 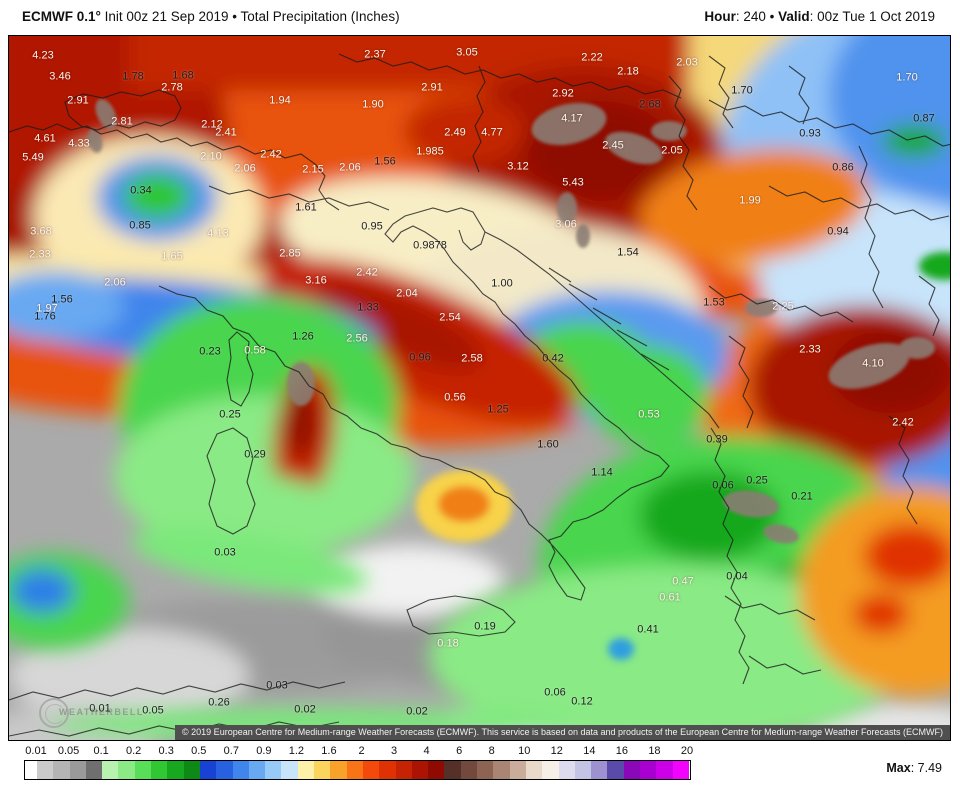 I want to click on legend-tick: 0.1, so click(x=101, y=751).